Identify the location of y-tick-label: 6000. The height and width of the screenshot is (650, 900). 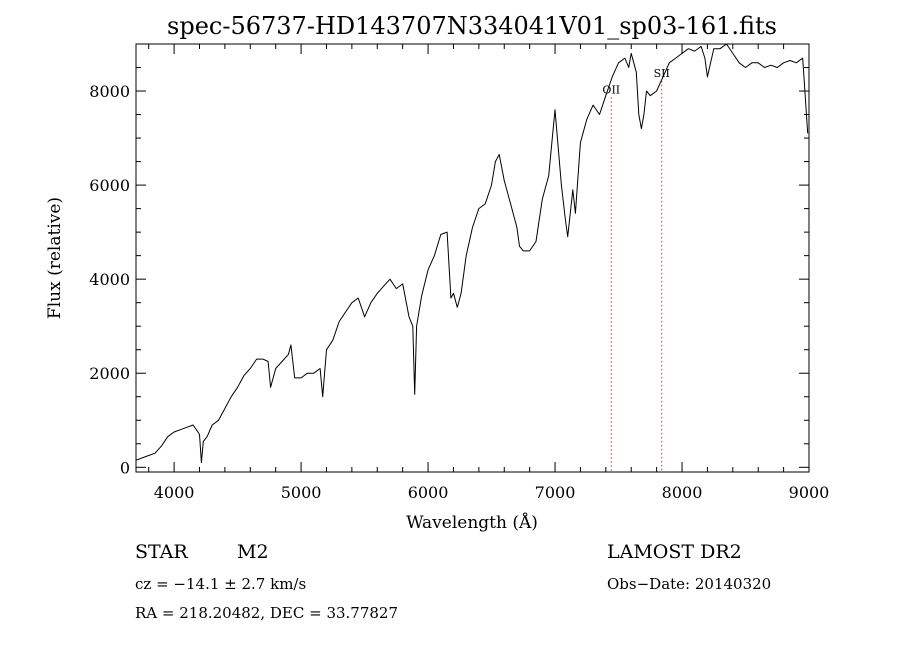
(109, 185).